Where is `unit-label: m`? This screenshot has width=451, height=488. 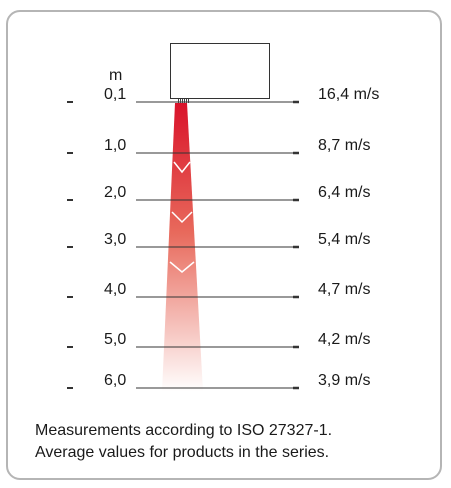
unit-label: m is located at coordinates (116, 75).